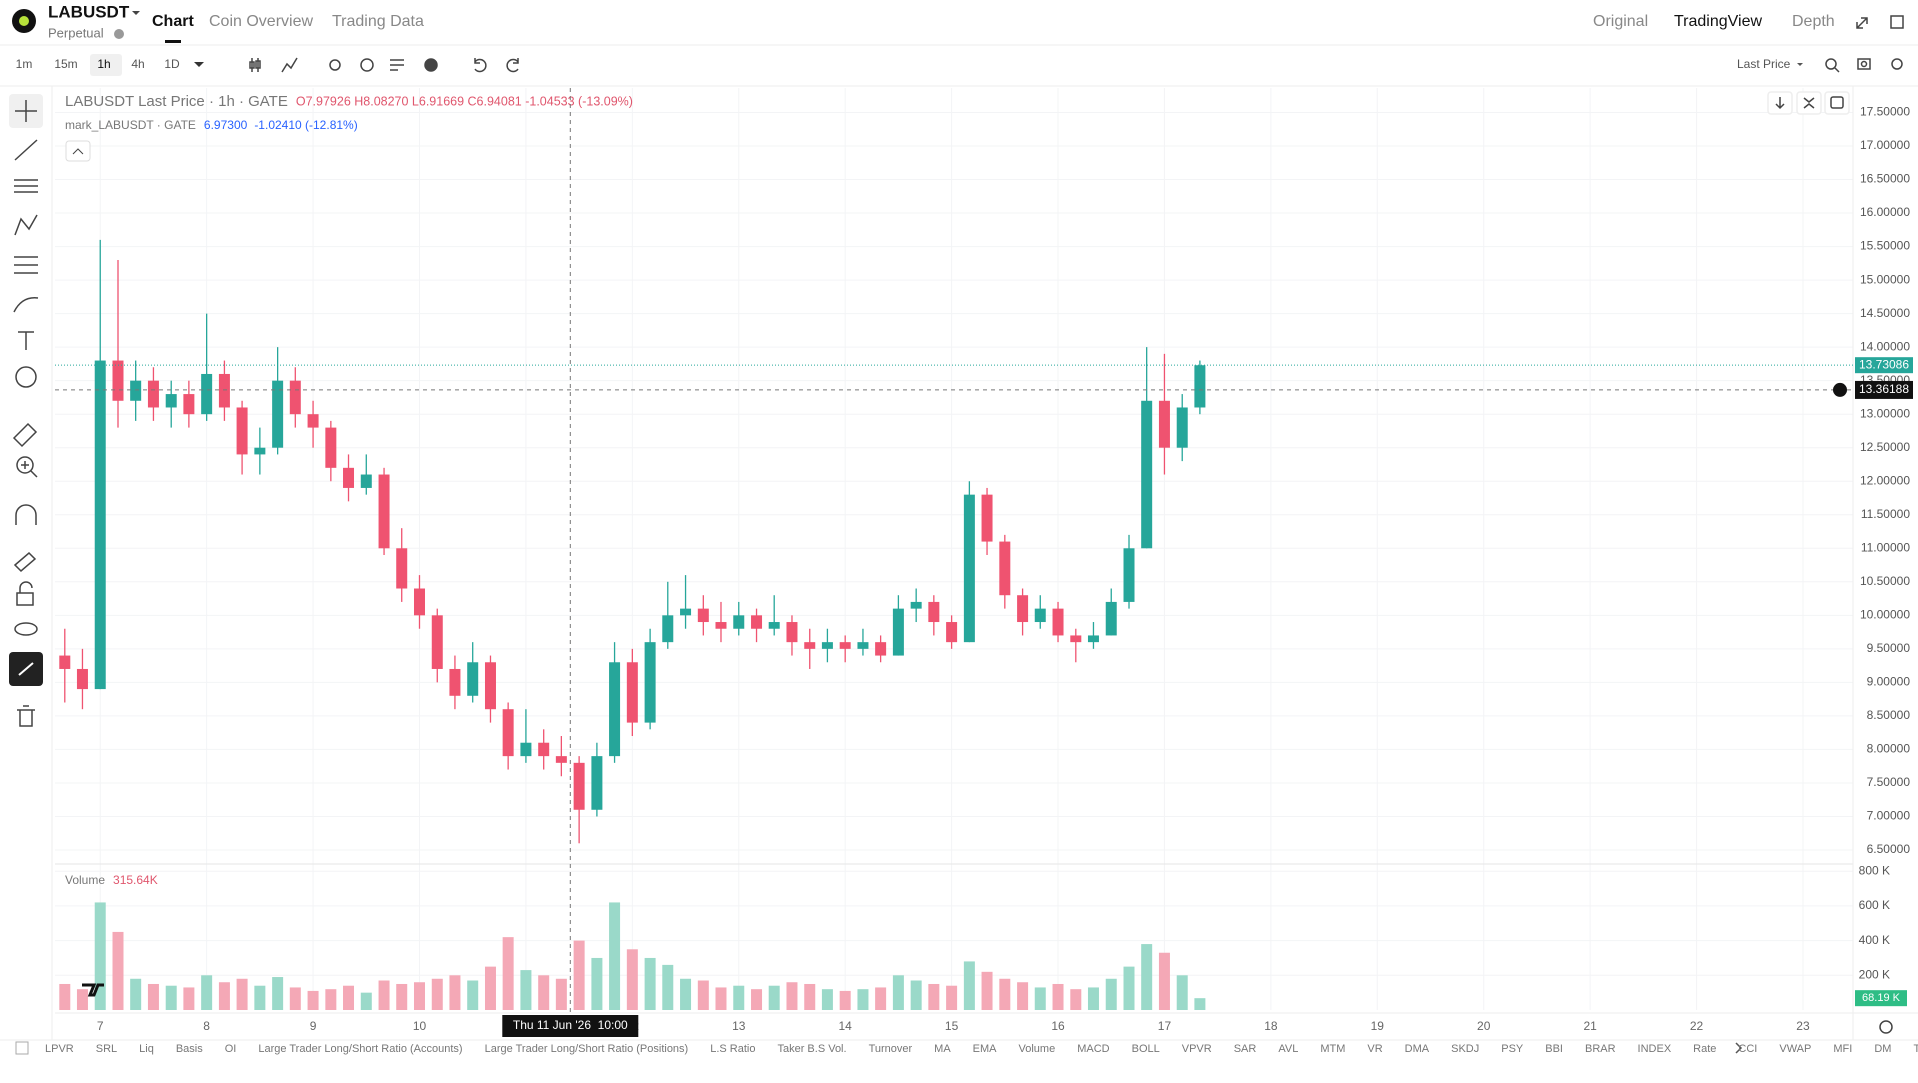  Describe the element at coordinates (25, 368) in the screenshot. I see `drawing-tools` at that location.